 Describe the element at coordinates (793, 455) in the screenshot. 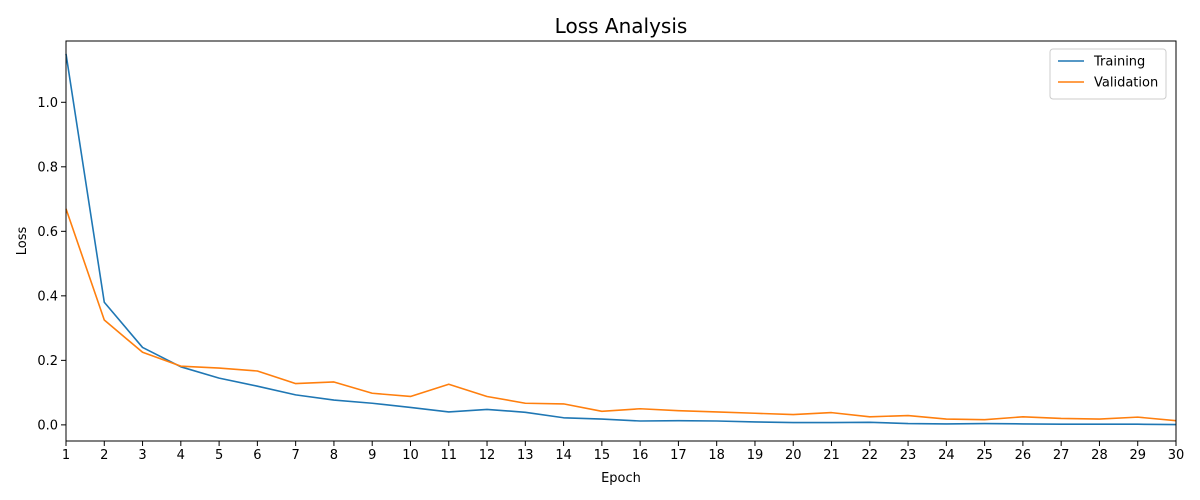

I see `x-tick-label: 20` at that location.